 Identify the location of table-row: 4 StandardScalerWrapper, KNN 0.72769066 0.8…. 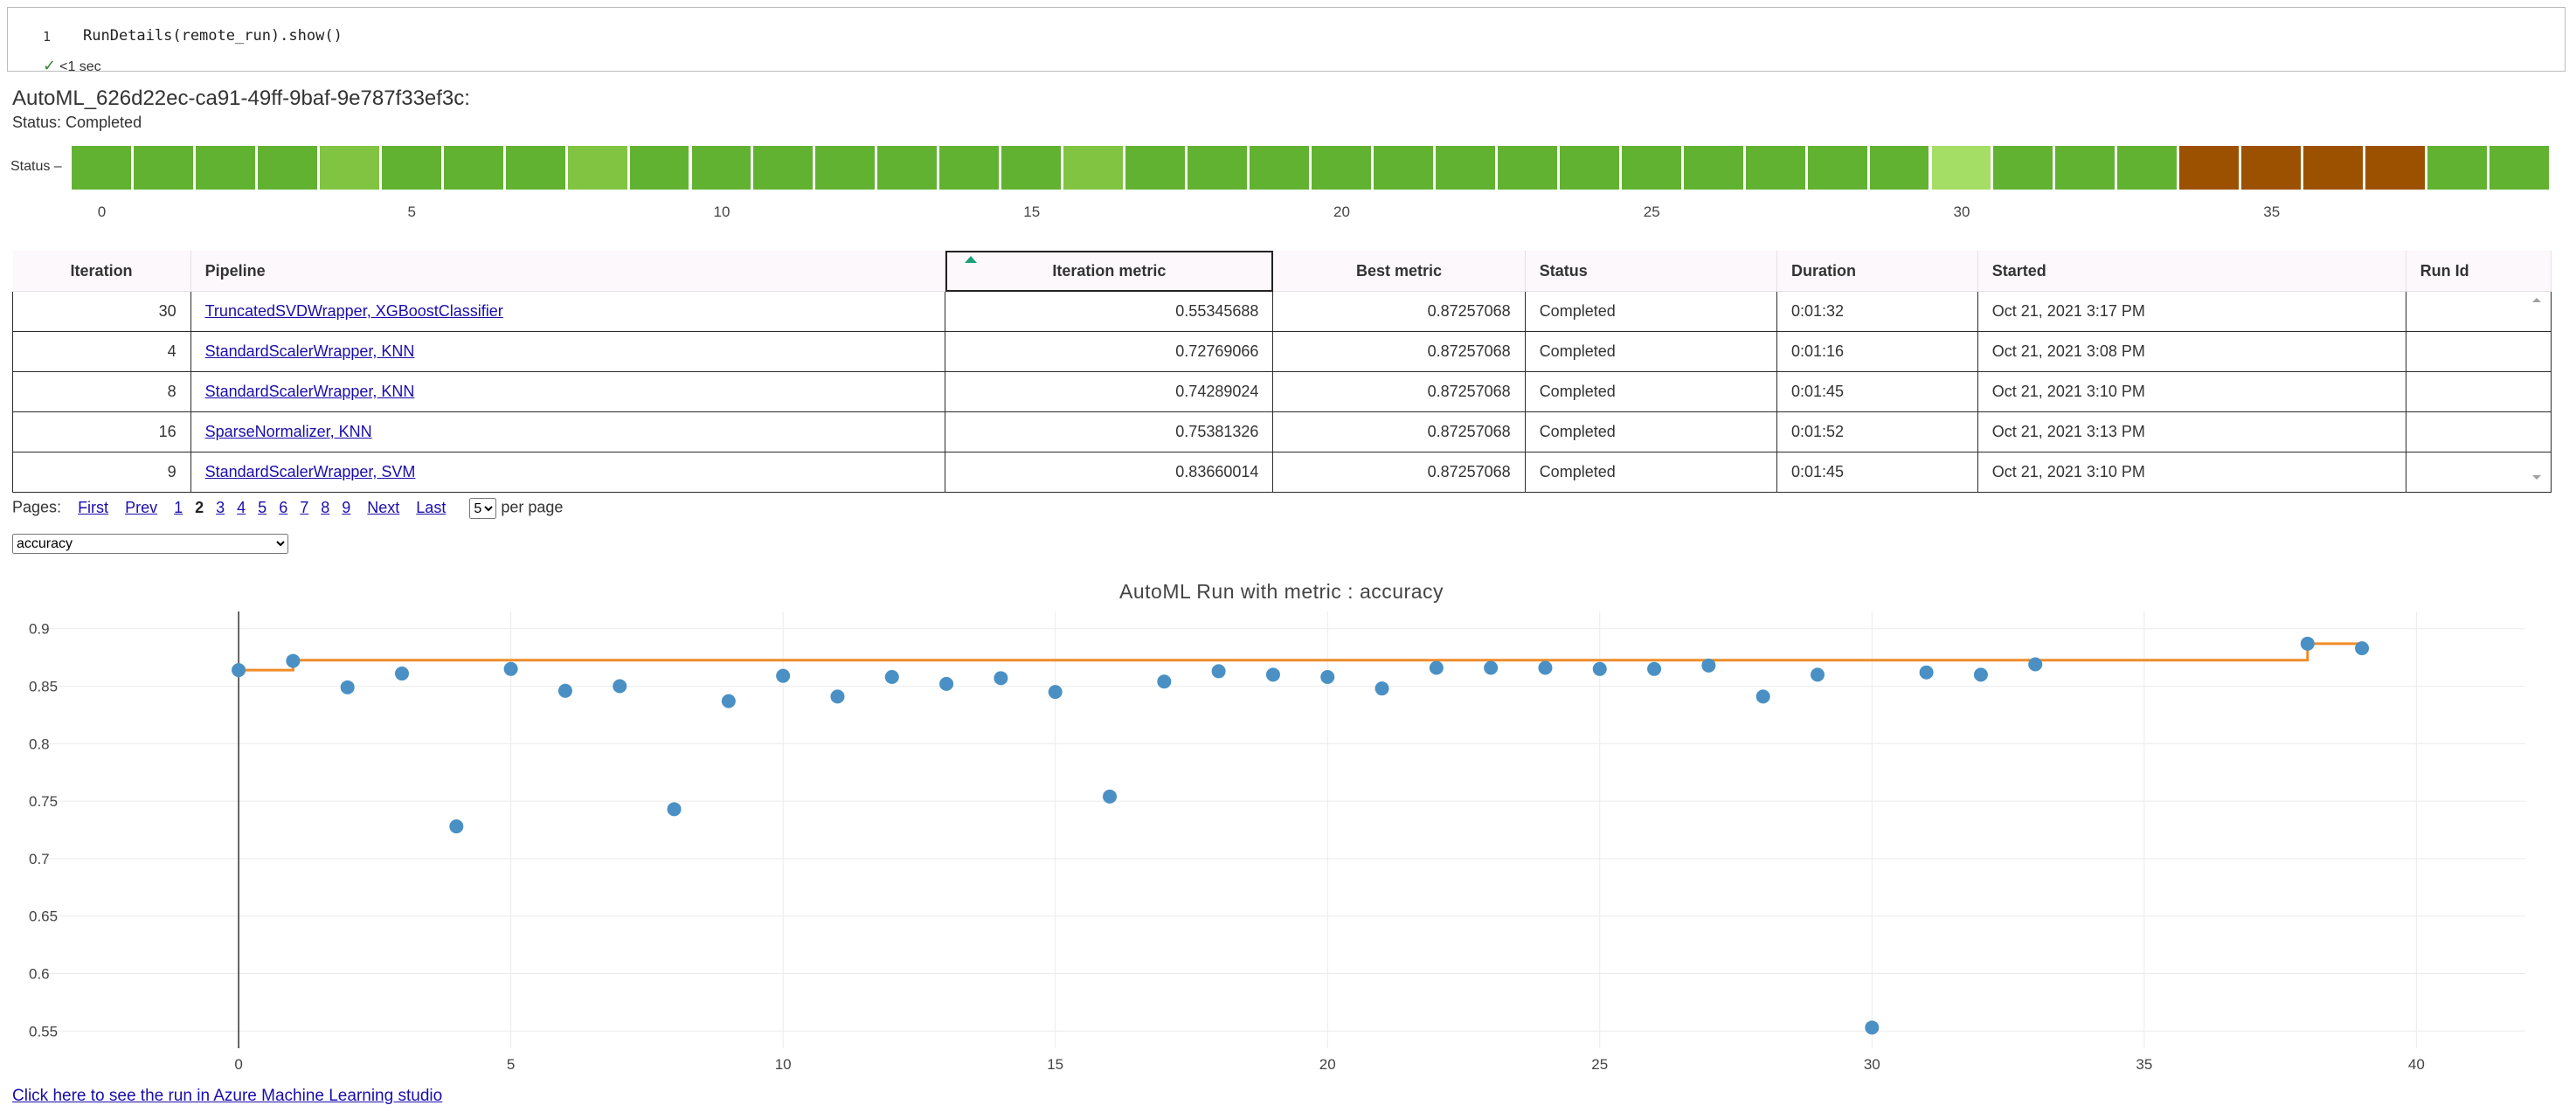
(1282, 351).